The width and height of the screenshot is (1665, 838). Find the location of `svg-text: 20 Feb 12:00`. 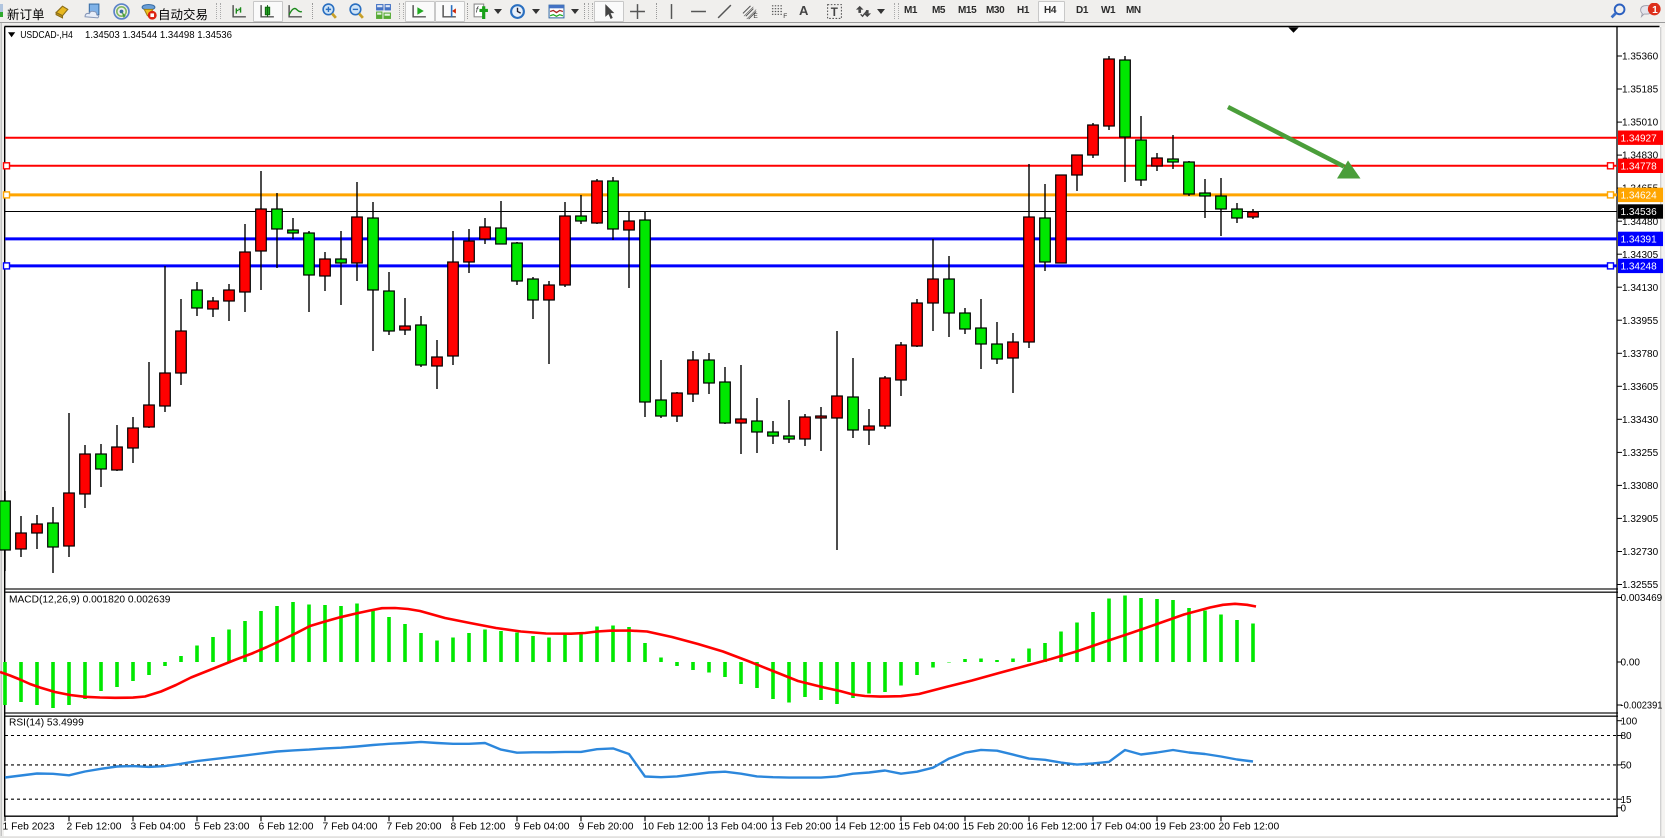

svg-text: 20 Feb 12:00 is located at coordinates (1249, 826).